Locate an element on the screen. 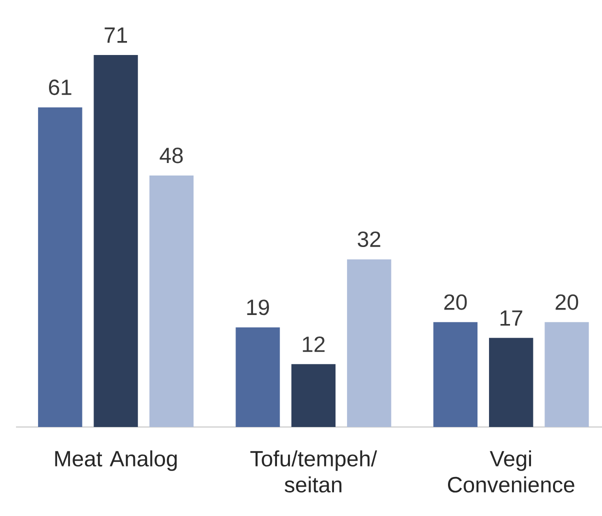 This screenshot has width=602, height=516. data-label: 61 is located at coordinates (60, 88).